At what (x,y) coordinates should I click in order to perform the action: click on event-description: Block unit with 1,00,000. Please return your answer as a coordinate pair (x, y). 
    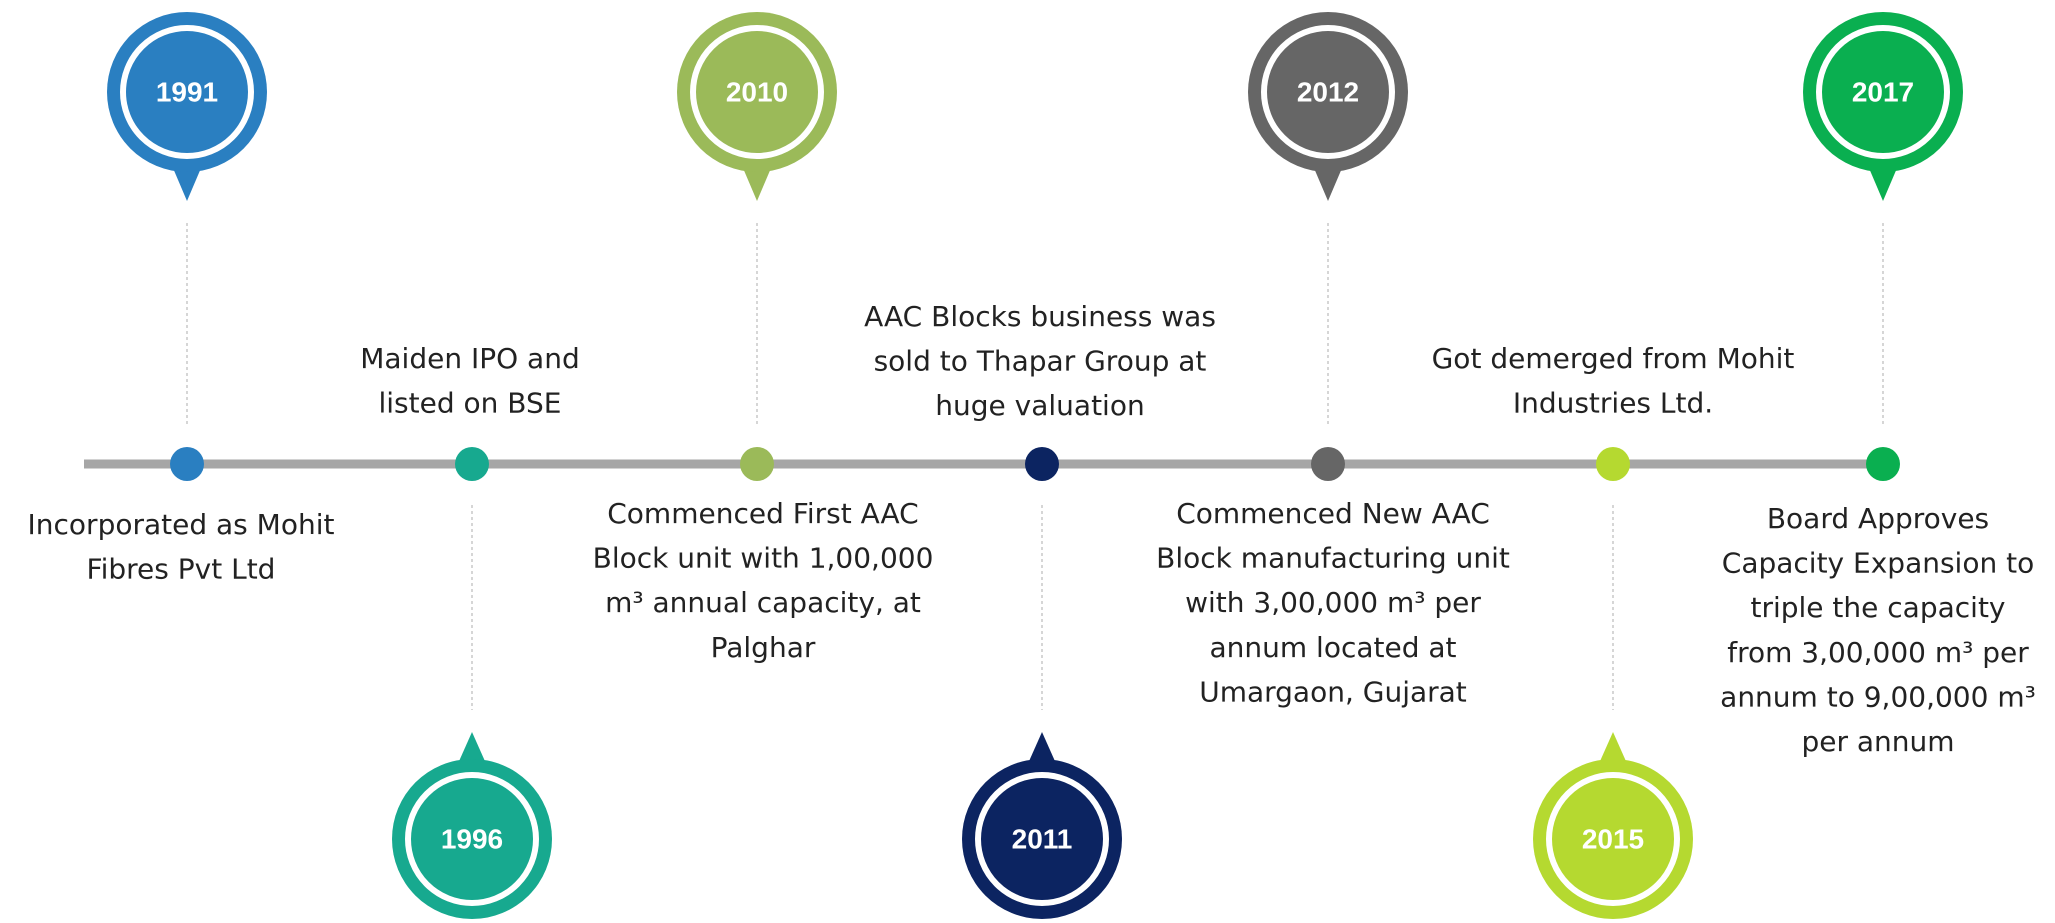
    Looking at the image, I should click on (763, 558).